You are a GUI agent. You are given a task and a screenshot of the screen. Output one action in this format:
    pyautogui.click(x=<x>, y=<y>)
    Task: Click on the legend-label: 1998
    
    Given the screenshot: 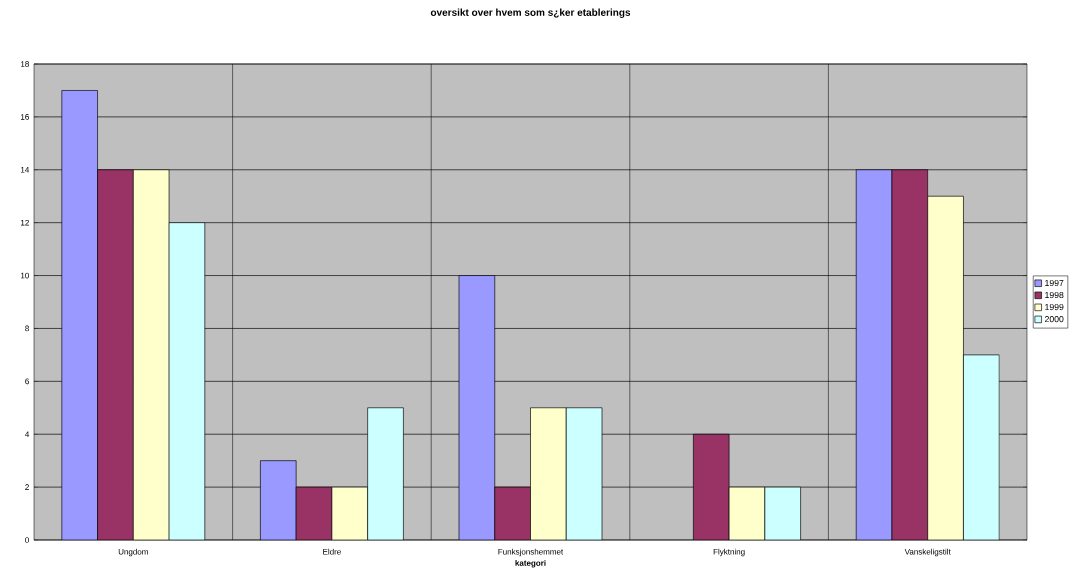 What is the action you would take?
    pyautogui.click(x=1054, y=295)
    